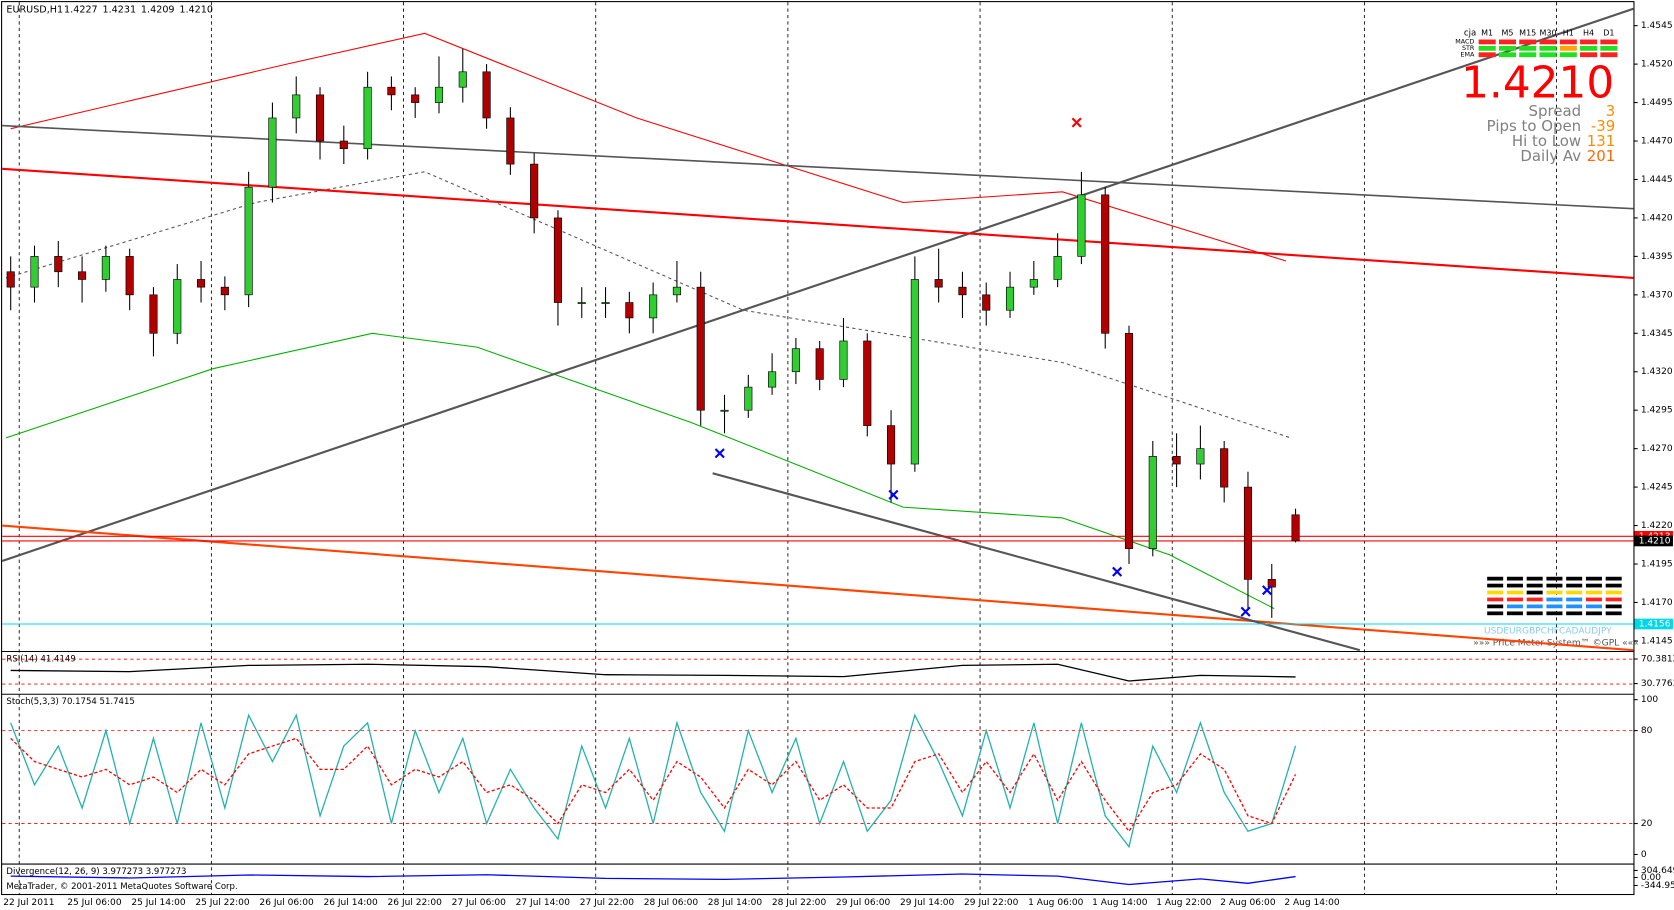 This screenshot has height=910, width=1674. What do you see at coordinates (543, 903) in the screenshot?
I see `time-label: 27 Jul 14:00` at bounding box center [543, 903].